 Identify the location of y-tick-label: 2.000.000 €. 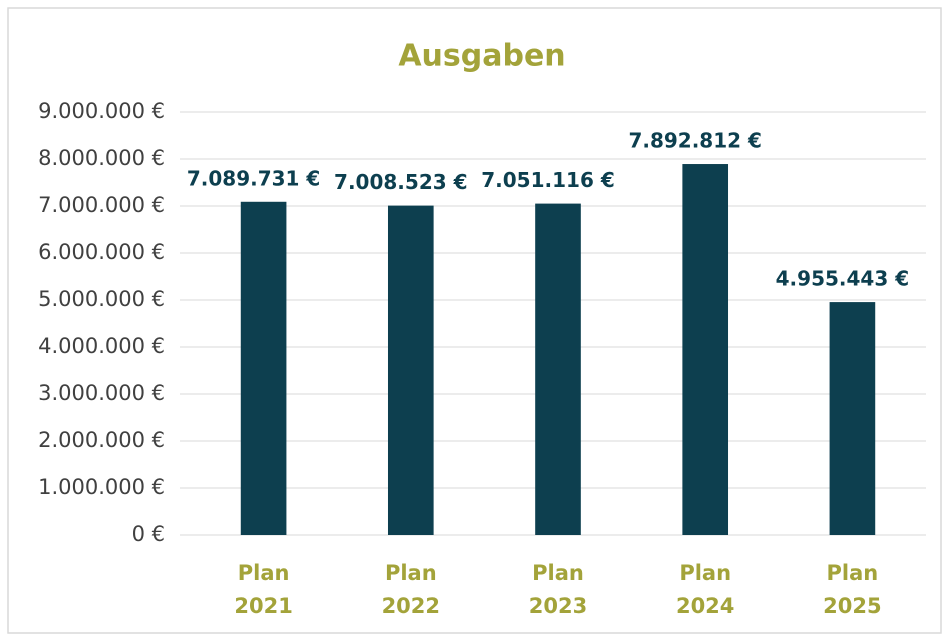
(101, 440).